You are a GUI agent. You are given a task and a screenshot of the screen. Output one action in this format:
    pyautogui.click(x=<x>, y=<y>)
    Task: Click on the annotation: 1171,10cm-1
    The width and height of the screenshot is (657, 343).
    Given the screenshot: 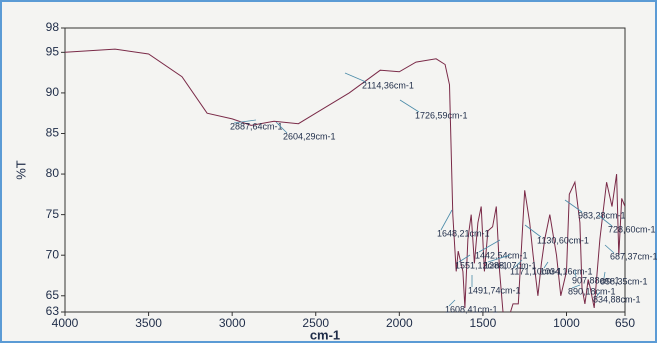 What is the action you would take?
    pyautogui.click(x=536, y=271)
    